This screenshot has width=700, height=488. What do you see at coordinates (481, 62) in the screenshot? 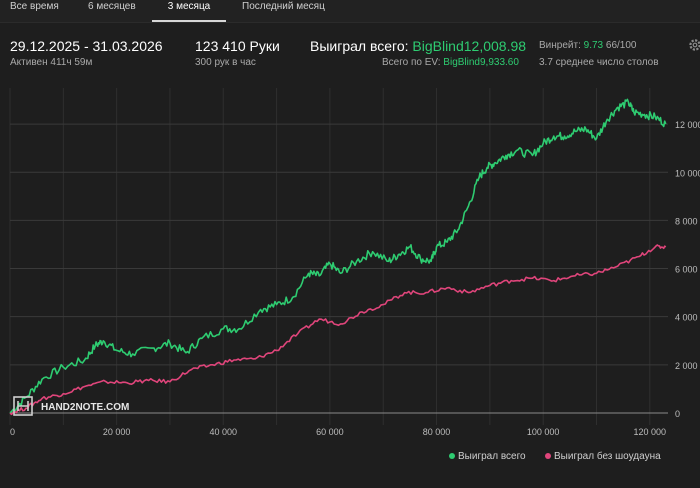
I see `ev-value: BigBlind9,933.60` at bounding box center [481, 62].